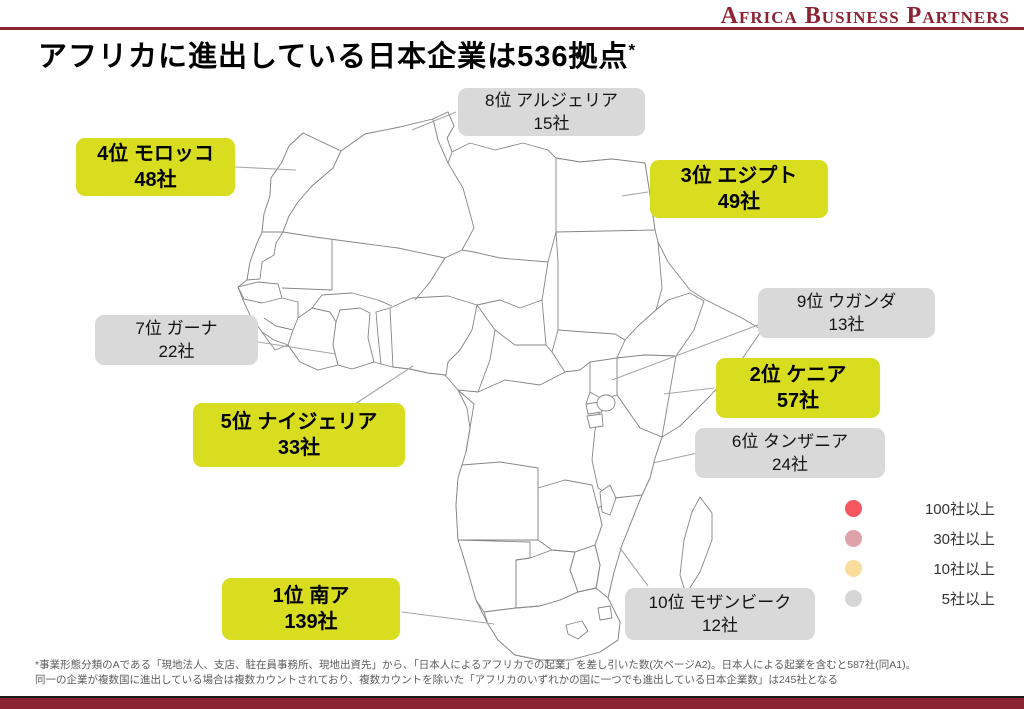  Describe the element at coordinates (720, 602) in the screenshot. I see `callout-rank-country: 10位 モザンビーク` at that location.